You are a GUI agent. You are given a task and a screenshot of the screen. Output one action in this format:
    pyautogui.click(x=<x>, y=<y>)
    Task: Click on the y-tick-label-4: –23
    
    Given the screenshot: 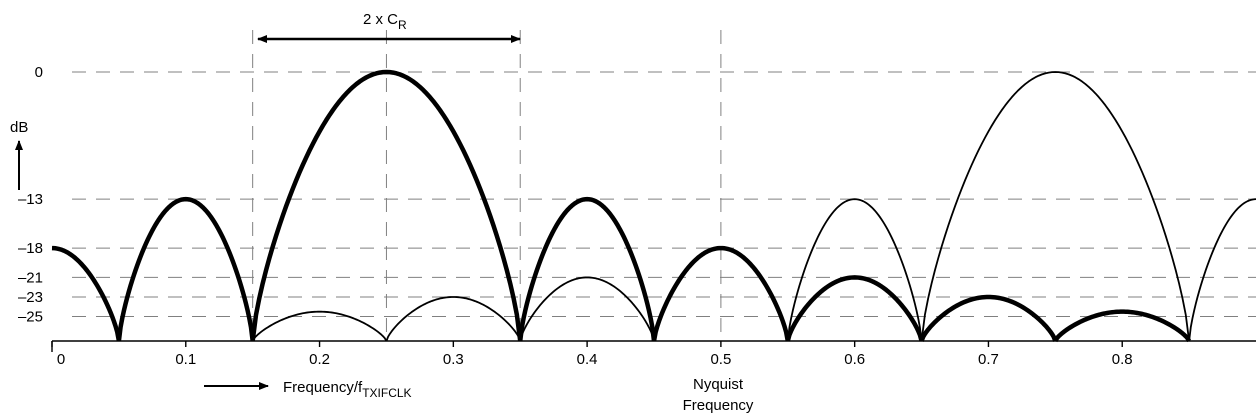 What is the action you would take?
    pyautogui.click(x=30, y=297)
    